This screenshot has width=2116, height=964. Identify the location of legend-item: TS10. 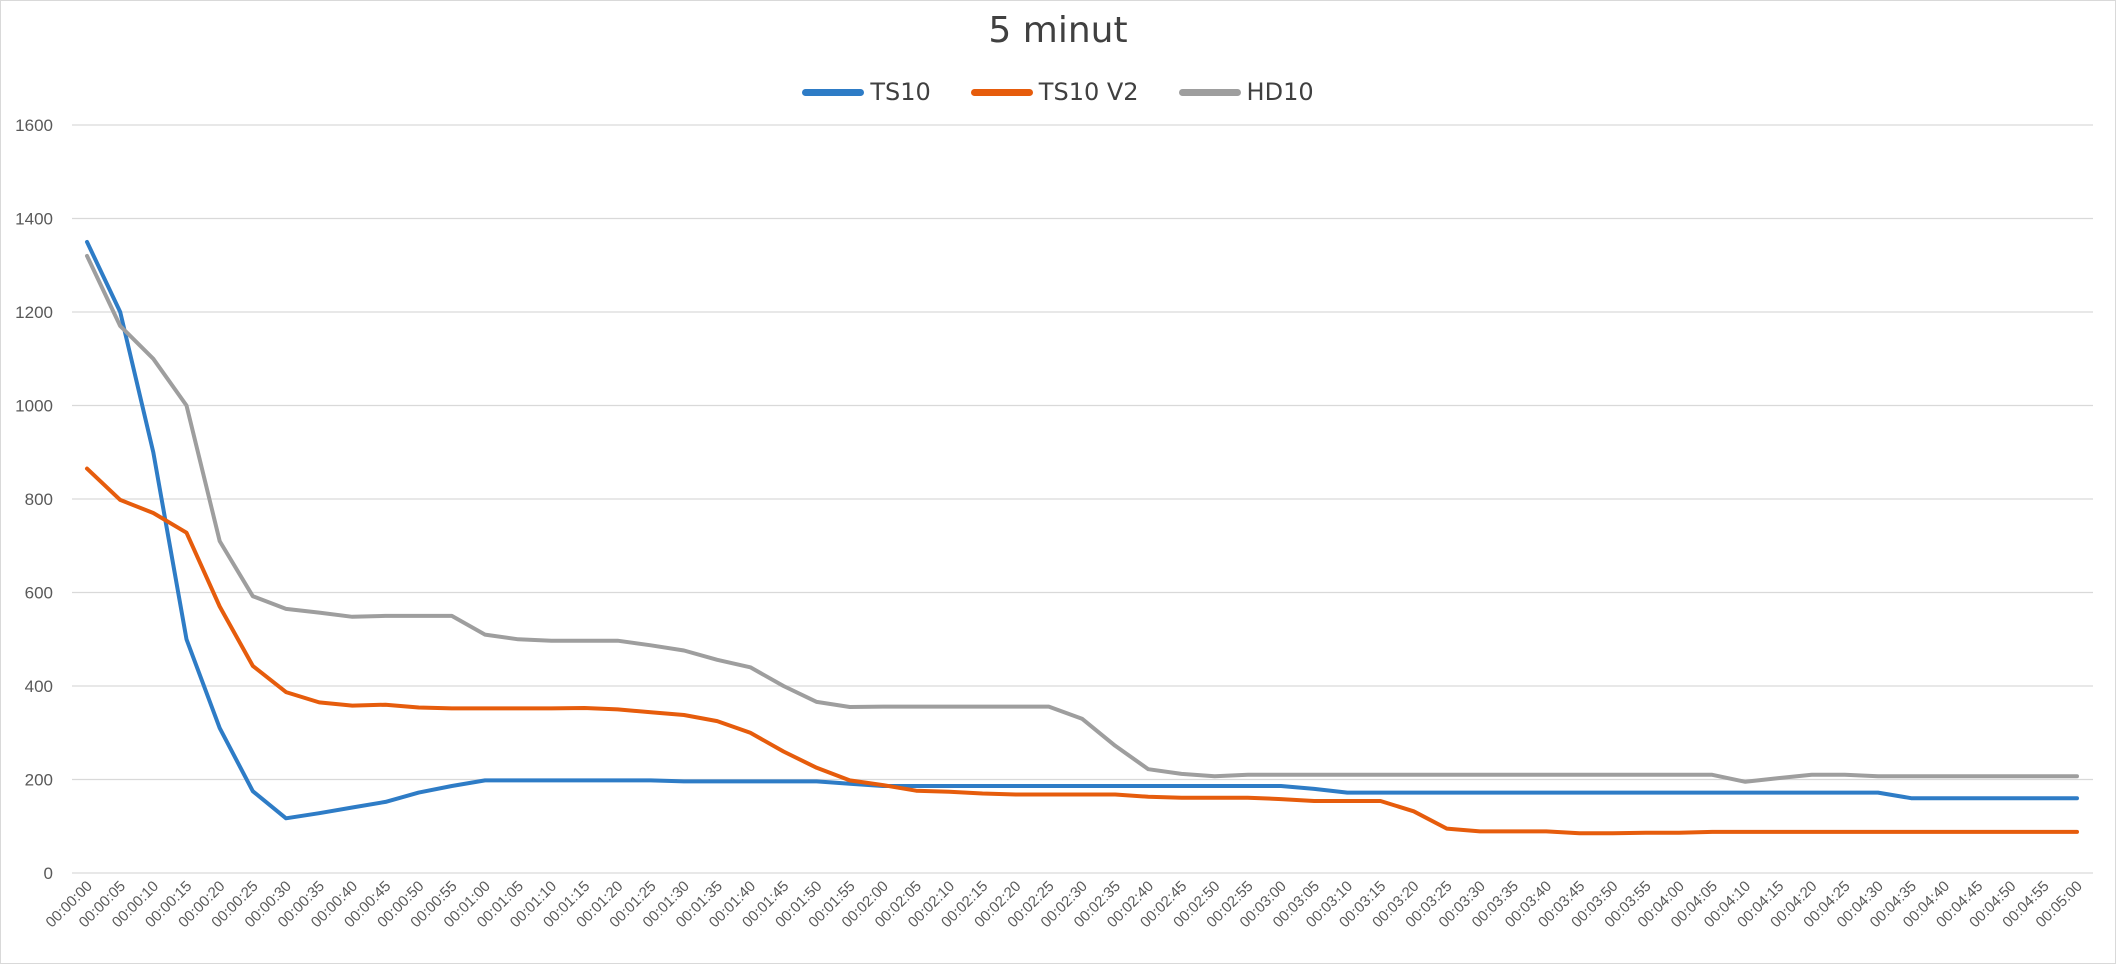
(866, 92).